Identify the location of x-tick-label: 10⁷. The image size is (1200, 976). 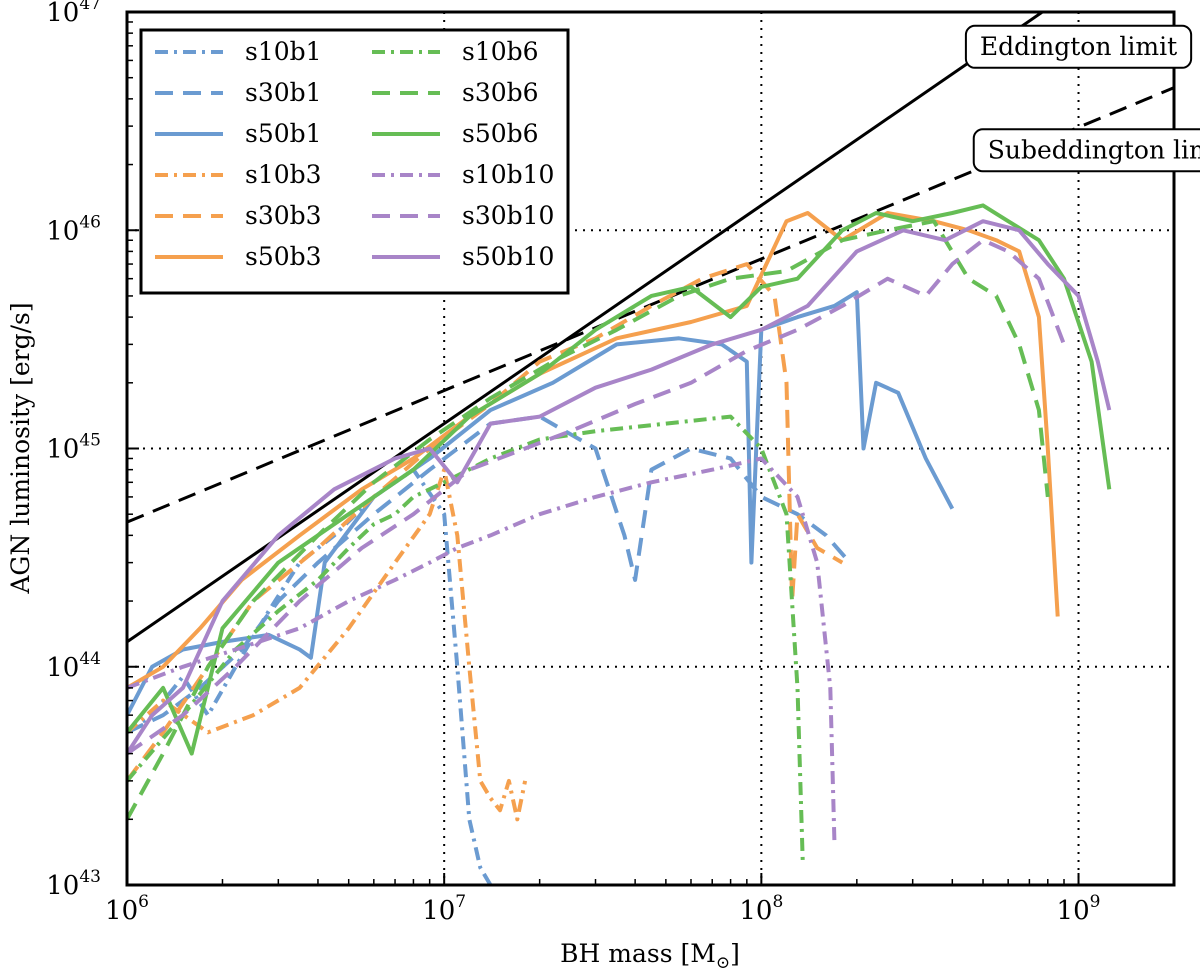
(444, 909).